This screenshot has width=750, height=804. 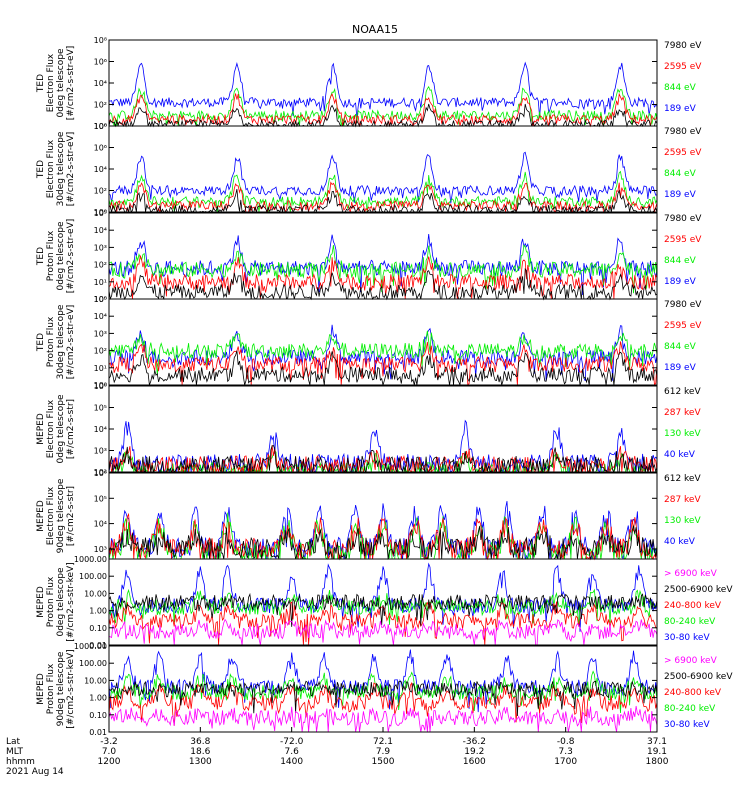 I want to click on series--6900-kev-line, so click(x=383, y=719).